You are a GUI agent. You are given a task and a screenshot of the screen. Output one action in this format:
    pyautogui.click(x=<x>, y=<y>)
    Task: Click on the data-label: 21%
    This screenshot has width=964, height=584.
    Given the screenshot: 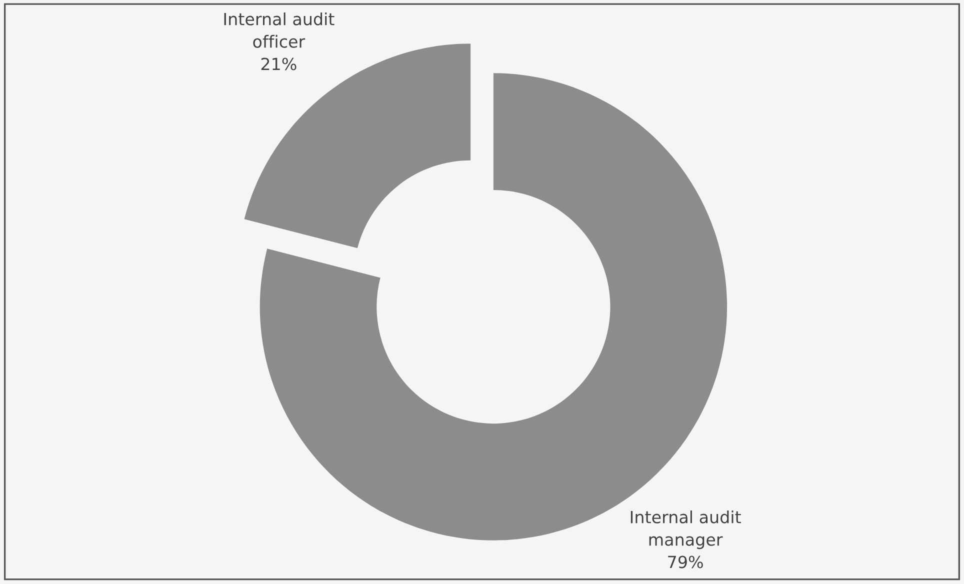 What is the action you would take?
    pyautogui.click(x=278, y=64)
    